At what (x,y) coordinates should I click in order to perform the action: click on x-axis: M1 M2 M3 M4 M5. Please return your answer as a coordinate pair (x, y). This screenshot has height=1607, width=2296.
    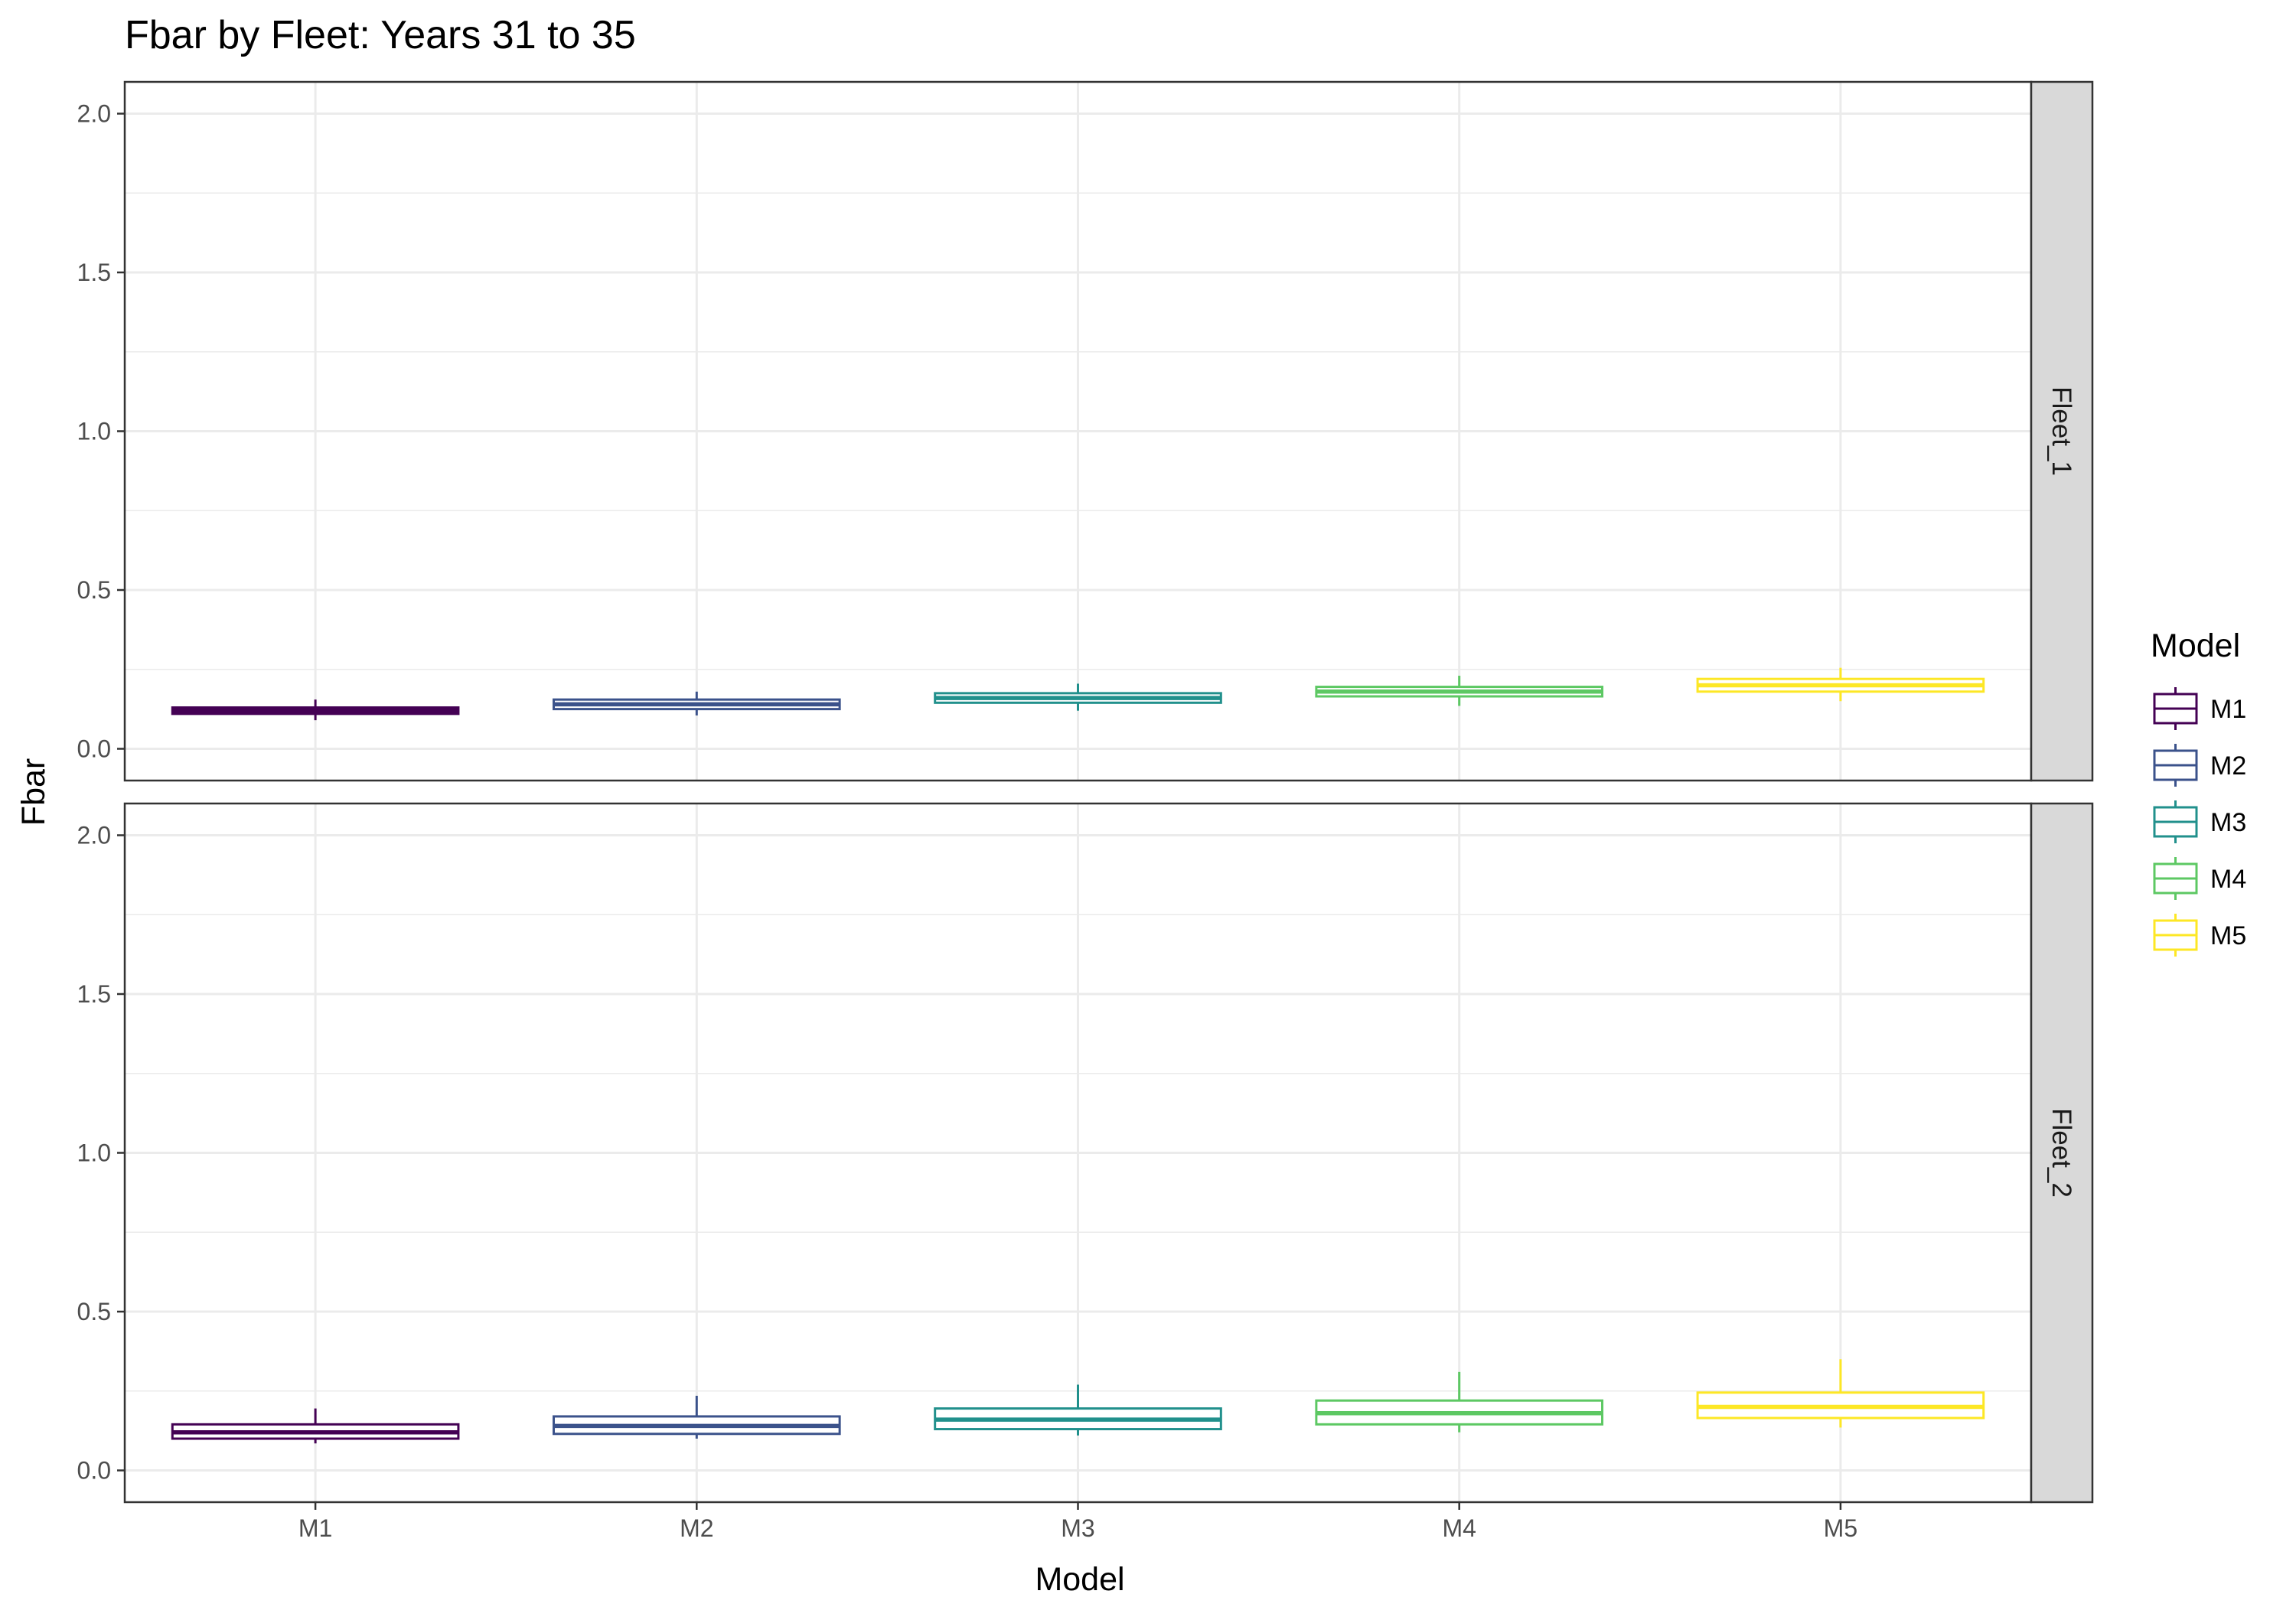
    Looking at the image, I should click on (1077, 1522).